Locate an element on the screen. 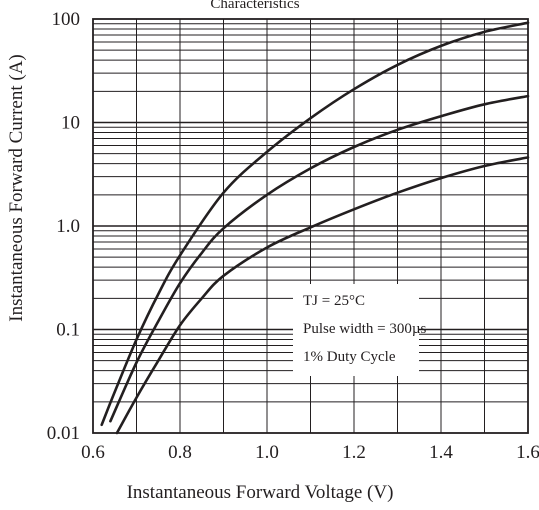  annotation-duty-cycle: 1% Duty Cycle is located at coordinates (349, 357).